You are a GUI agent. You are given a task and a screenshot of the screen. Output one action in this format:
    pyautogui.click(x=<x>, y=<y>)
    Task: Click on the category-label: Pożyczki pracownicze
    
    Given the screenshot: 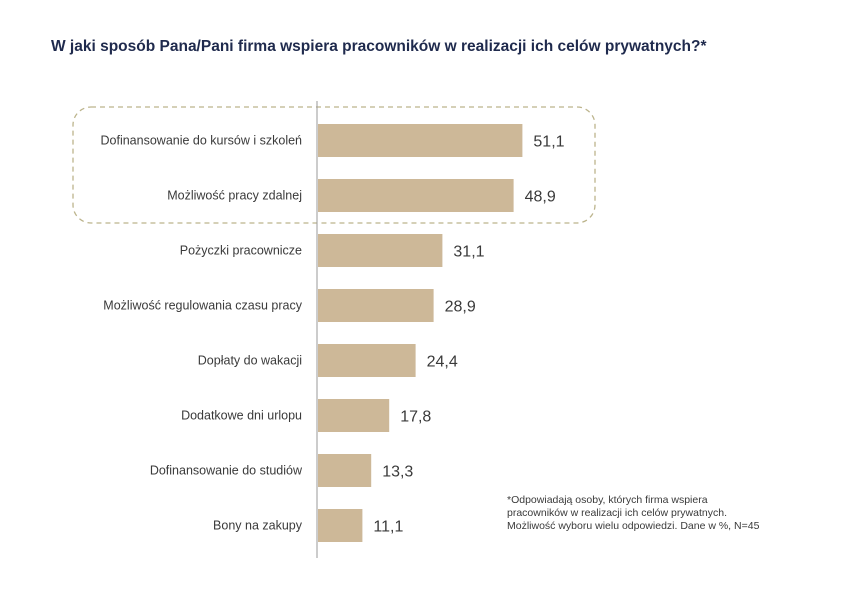 What is the action you would take?
    pyautogui.click(x=241, y=251)
    